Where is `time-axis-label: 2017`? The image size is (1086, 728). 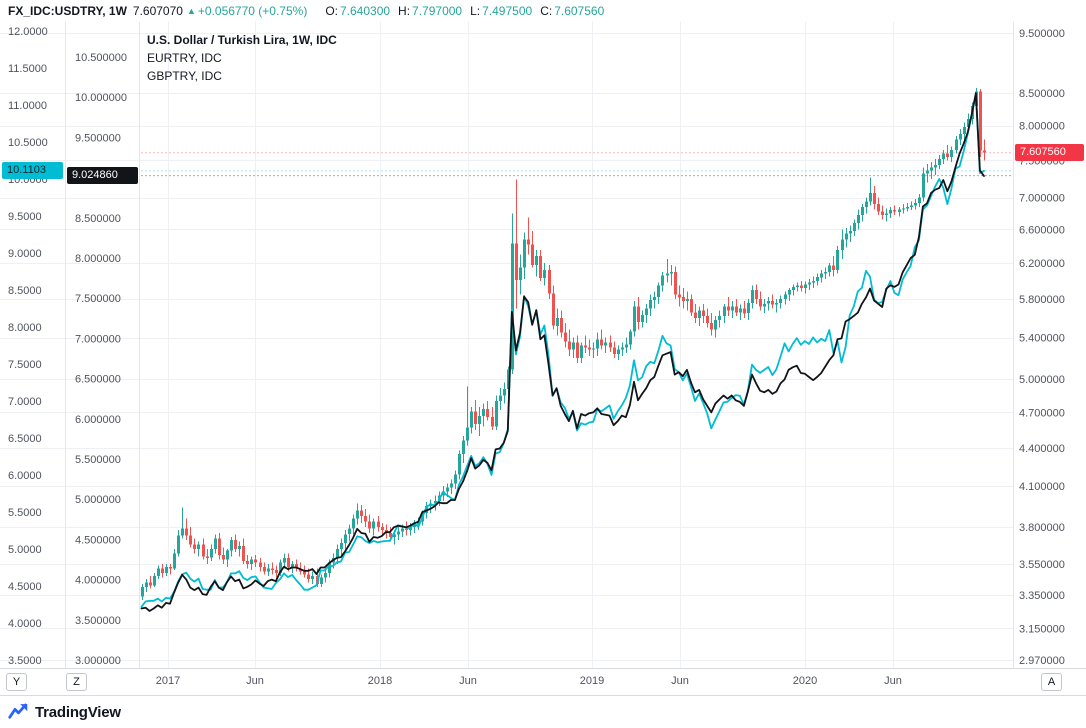
time-axis-label: 2017 is located at coordinates (168, 681).